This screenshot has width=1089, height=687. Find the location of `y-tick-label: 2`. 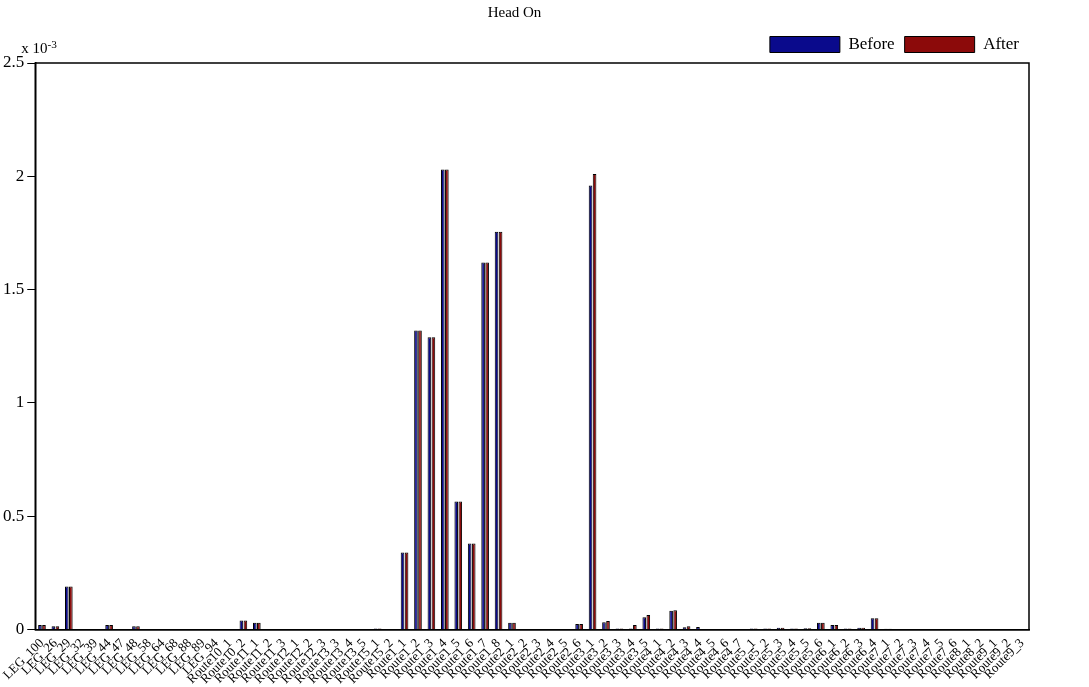

y-tick-label: 2 is located at coordinates (20, 175).